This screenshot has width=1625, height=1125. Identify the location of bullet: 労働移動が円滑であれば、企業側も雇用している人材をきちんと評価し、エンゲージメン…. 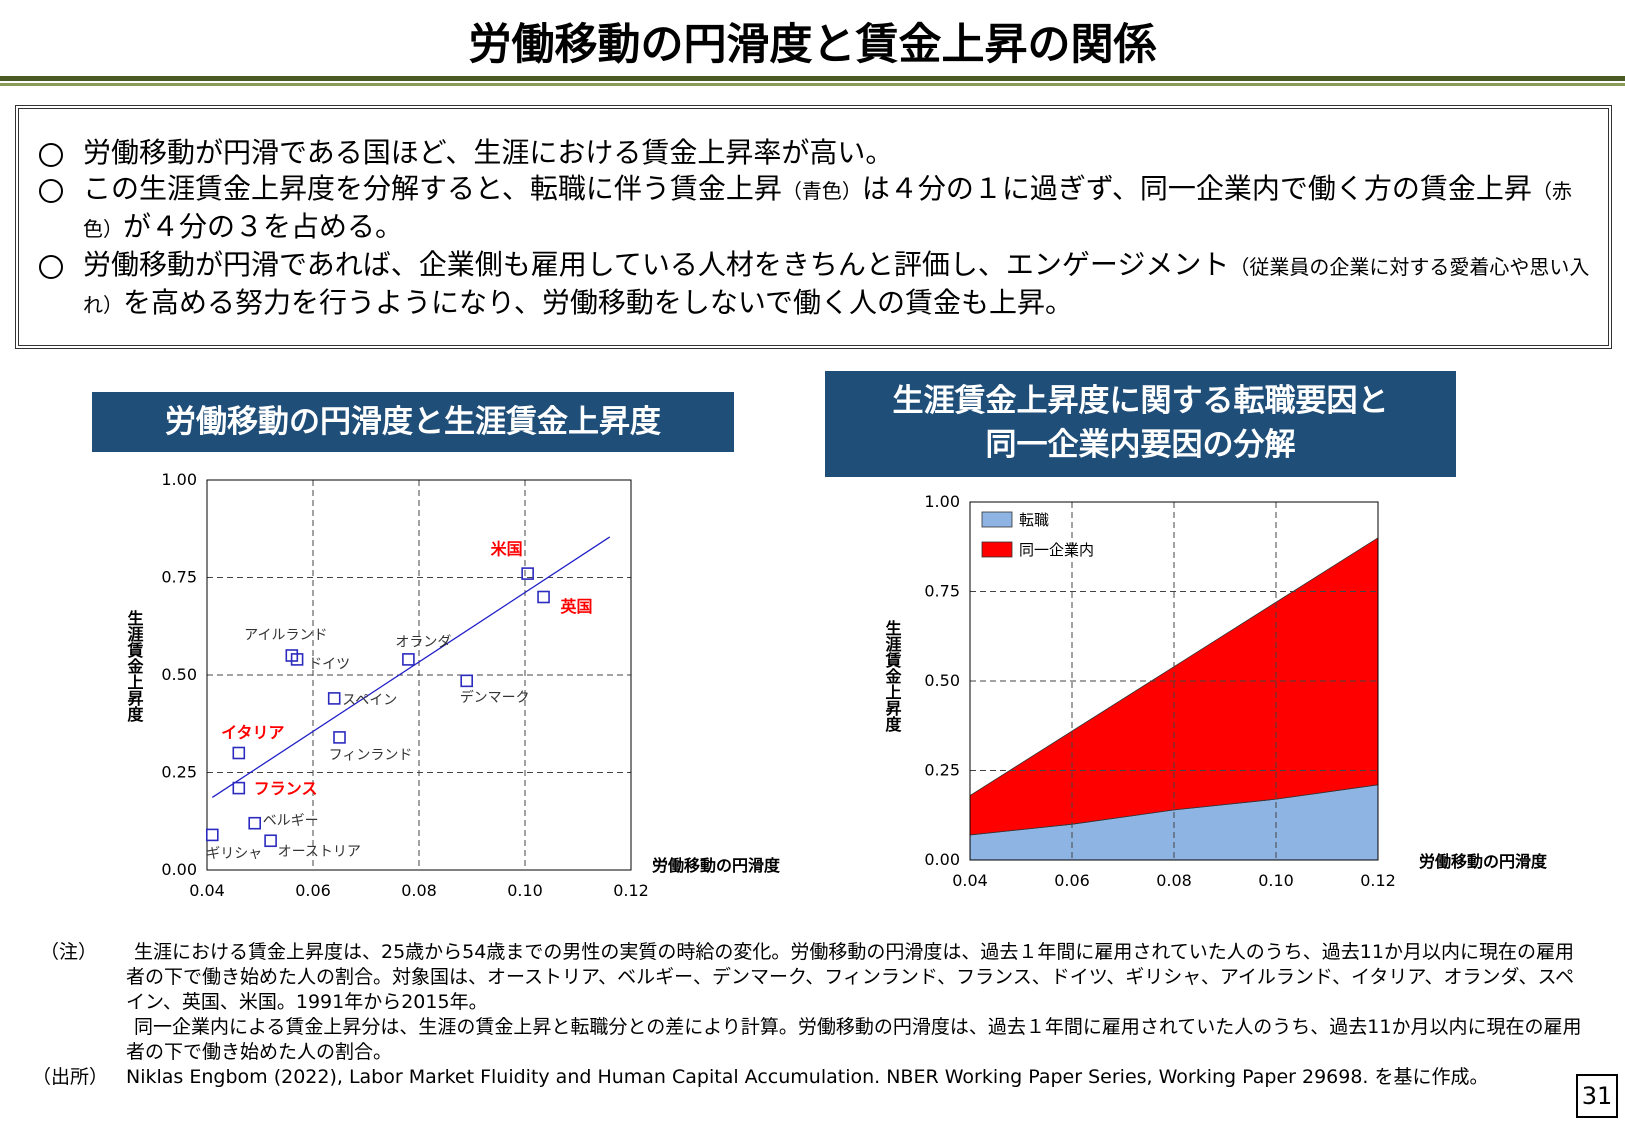
(806, 285).